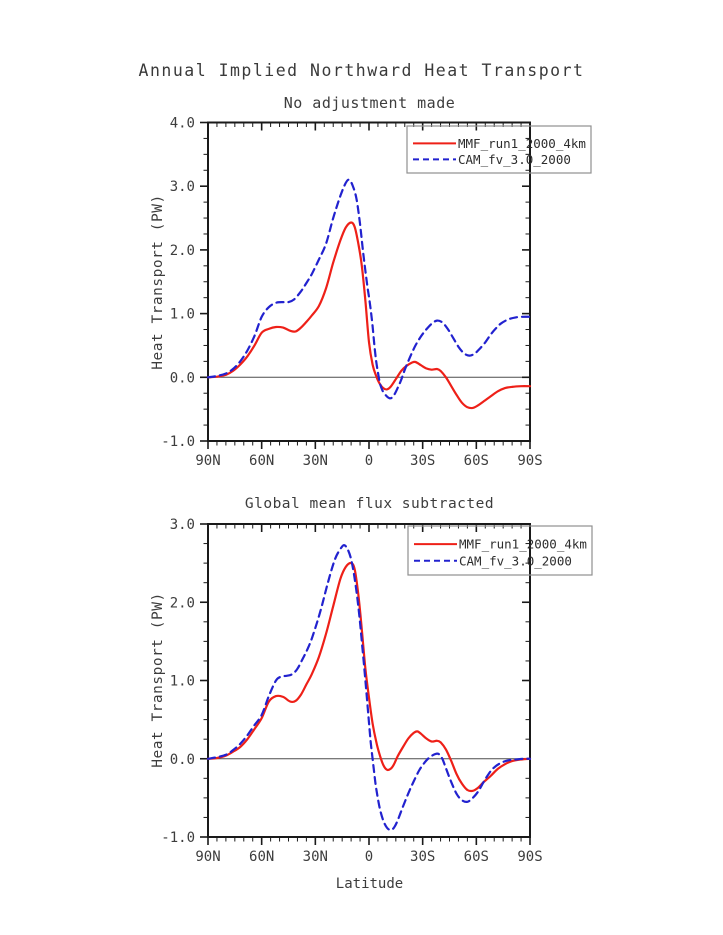  What do you see at coordinates (361, 70) in the screenshot?
I see `figure-title: Annual Implied Northward Heat Transport` at bounding box center [361, 70].